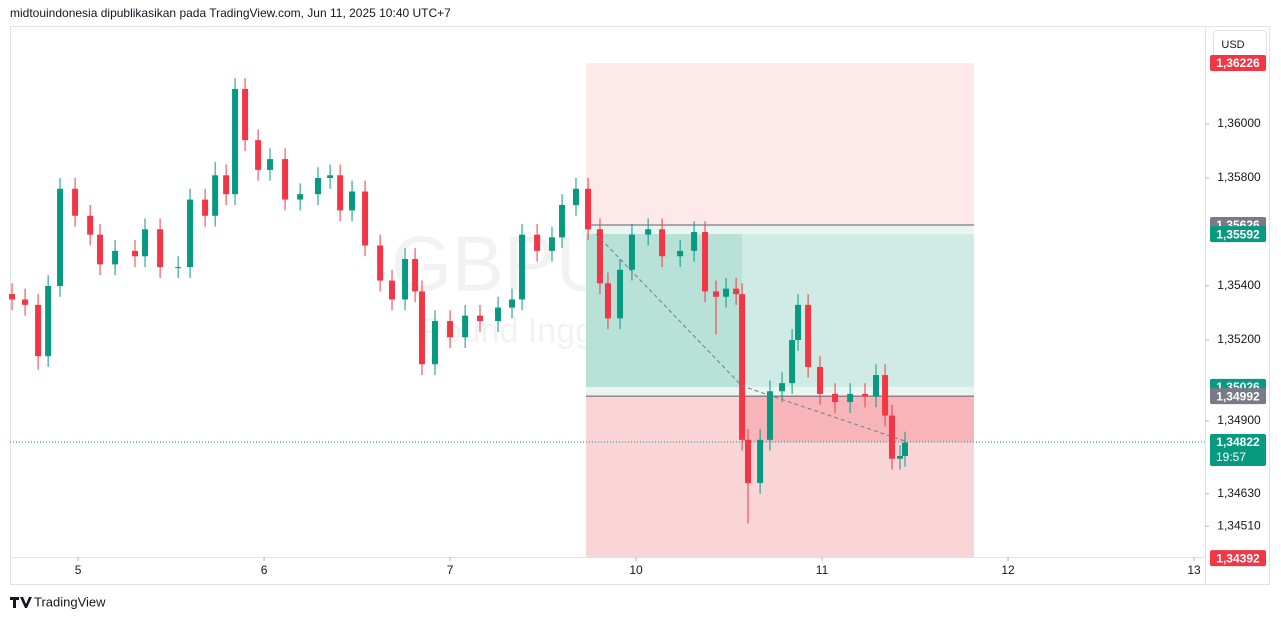 Image resolution: width=1281 pixels, height=620 pixels. I want to click on y-tick-label: 1,36000, so click(1239, 123).